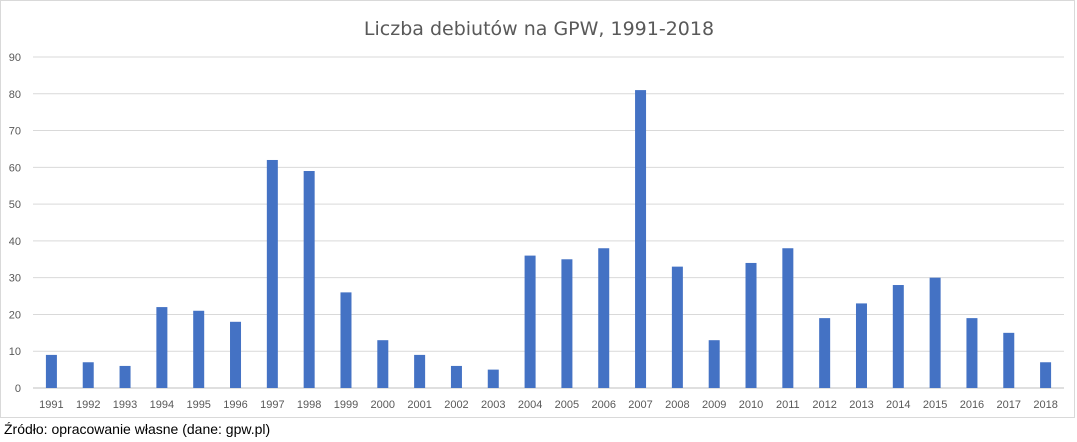 The image size is (1077, 442). Describe the element at coordinates (603, 405) in the screenshot. I see `x-tick-label: 2006` at that location.